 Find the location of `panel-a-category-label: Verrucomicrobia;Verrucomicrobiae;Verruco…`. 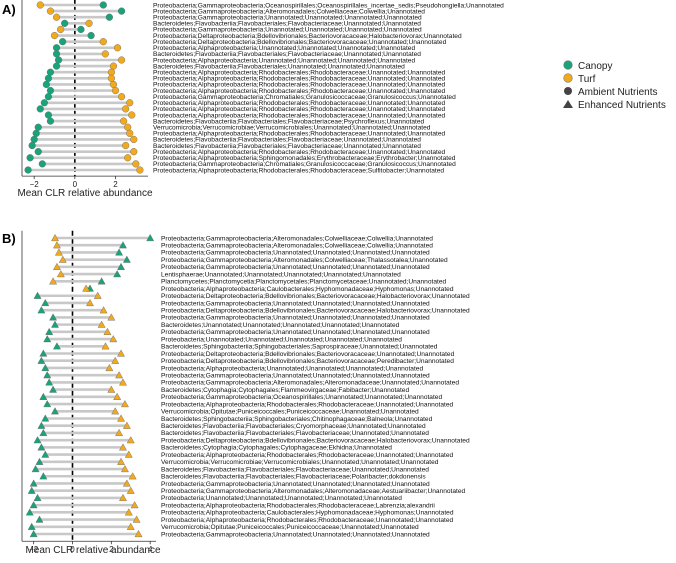

panel-a-category-label: Verrucomicrobia;Verrucomicrobiae;Verruco… is located at coordinates (292, 128).